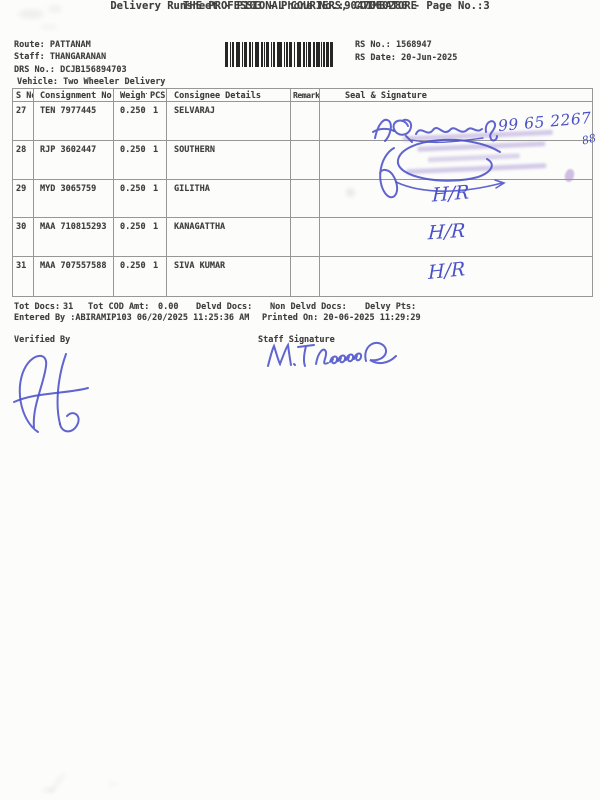 This screenshot has height=800, width=600. Describe the element at coordinates (37, 82) in the screenshot. I see `vehicle-label: Vehicle:` at that location.